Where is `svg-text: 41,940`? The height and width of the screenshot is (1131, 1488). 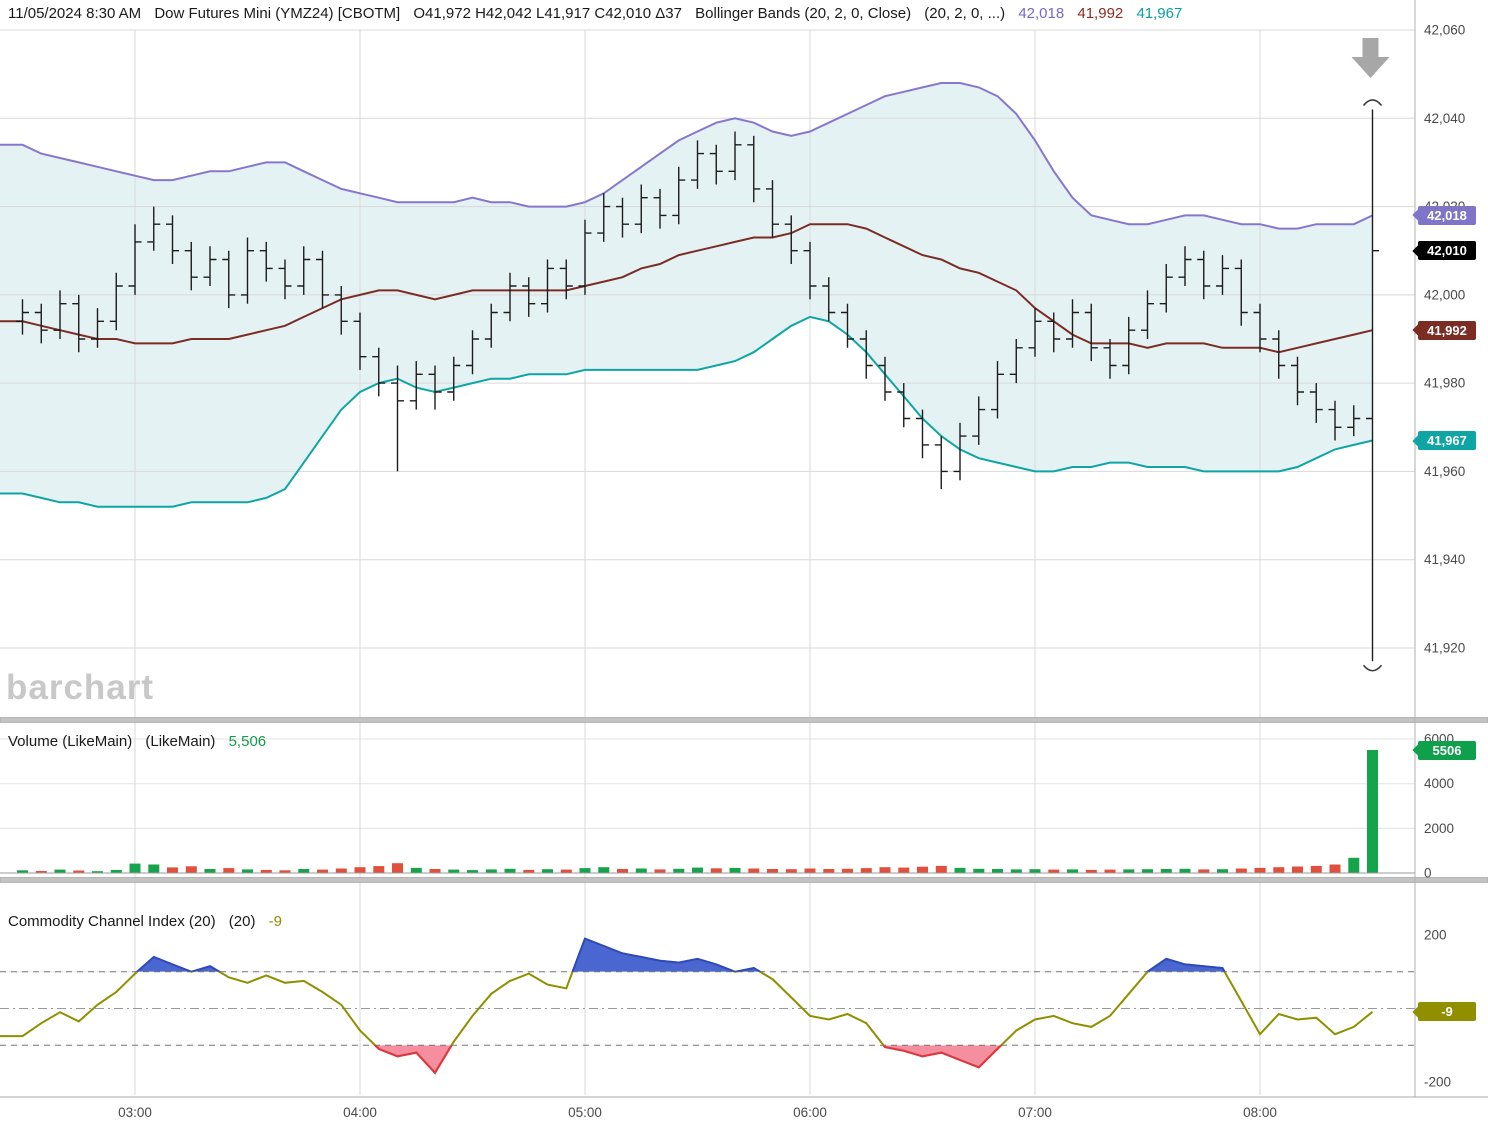 svg-text: 41,940 is located at coordinates (1444, 559).